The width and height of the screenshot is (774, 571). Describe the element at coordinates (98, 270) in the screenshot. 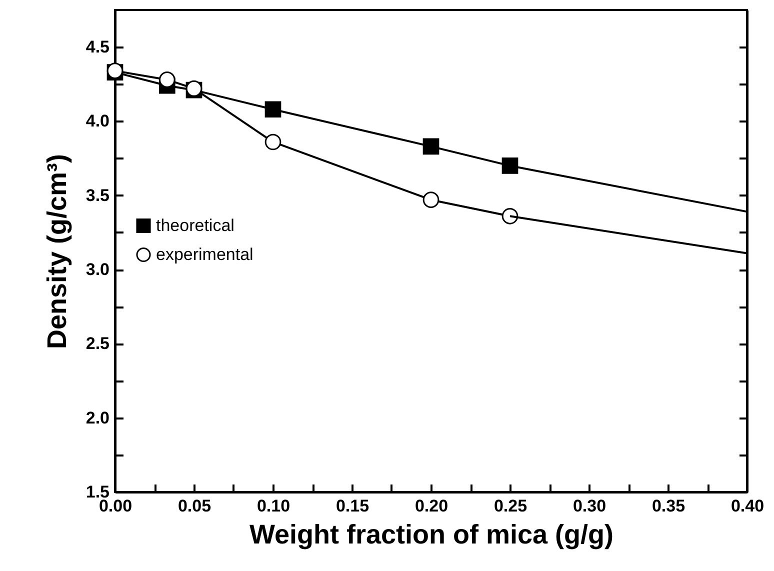

I see `y-tick-label: 3.0` at that location.